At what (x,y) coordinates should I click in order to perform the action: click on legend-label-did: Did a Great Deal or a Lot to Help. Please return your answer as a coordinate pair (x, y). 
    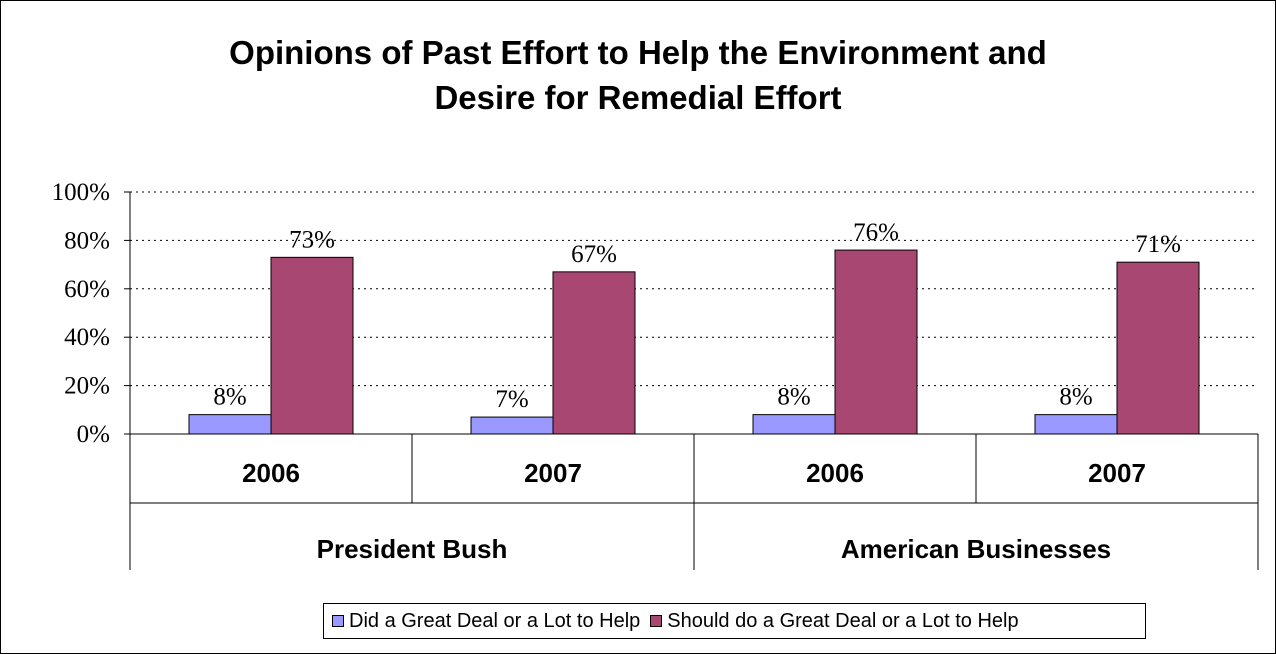
    Looking at the image, I should click on (495, 620).